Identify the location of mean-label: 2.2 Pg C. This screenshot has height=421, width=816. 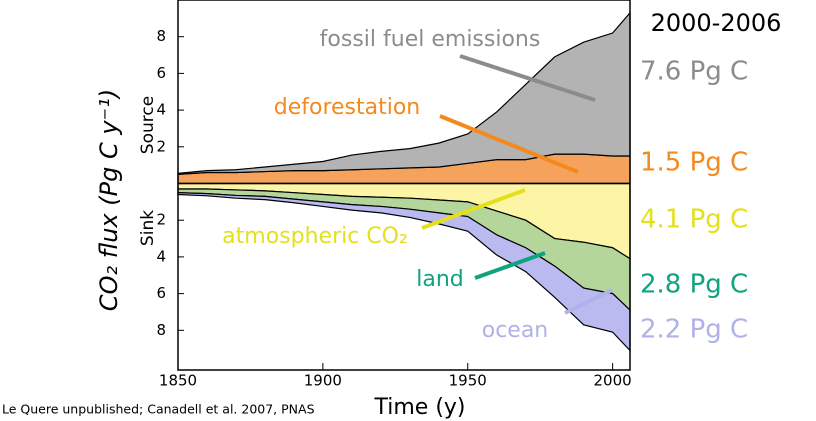
(694, 330).